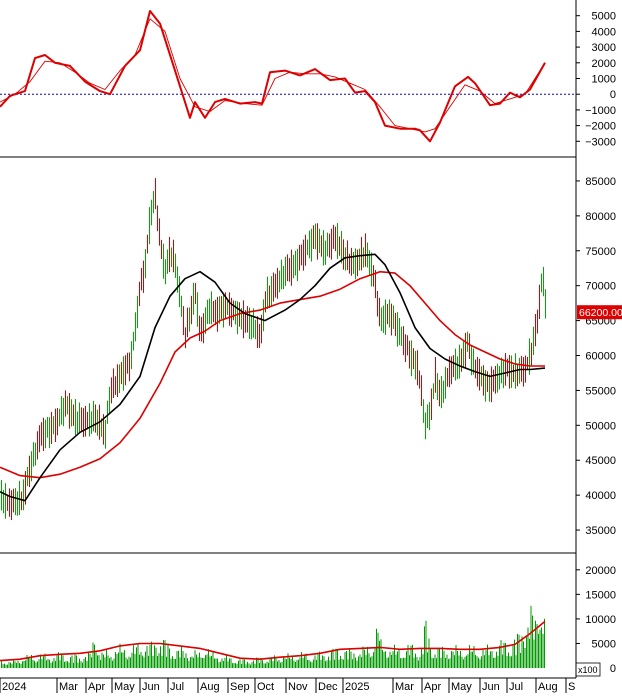  What do you see at coordinates (571, 687) in the screenshot?
I see `x-axis-label: S` at bounding box center [571, 687].